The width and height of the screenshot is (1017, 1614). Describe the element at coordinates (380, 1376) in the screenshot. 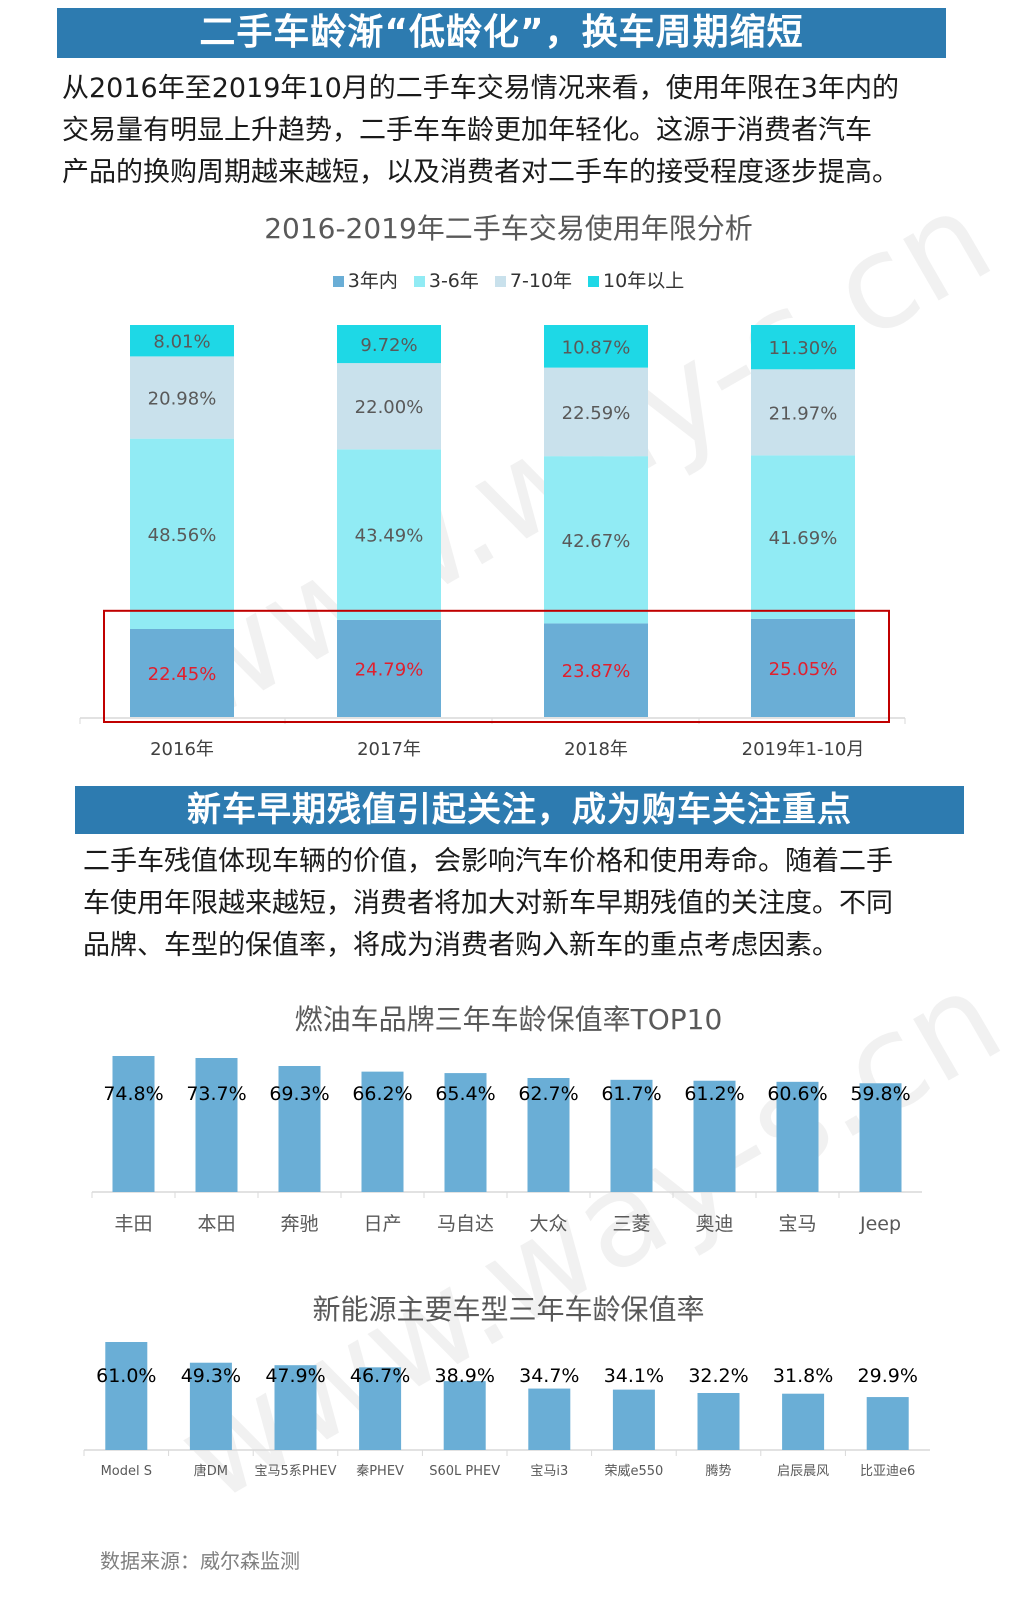

I see `data-label: 46.7%` at that location.